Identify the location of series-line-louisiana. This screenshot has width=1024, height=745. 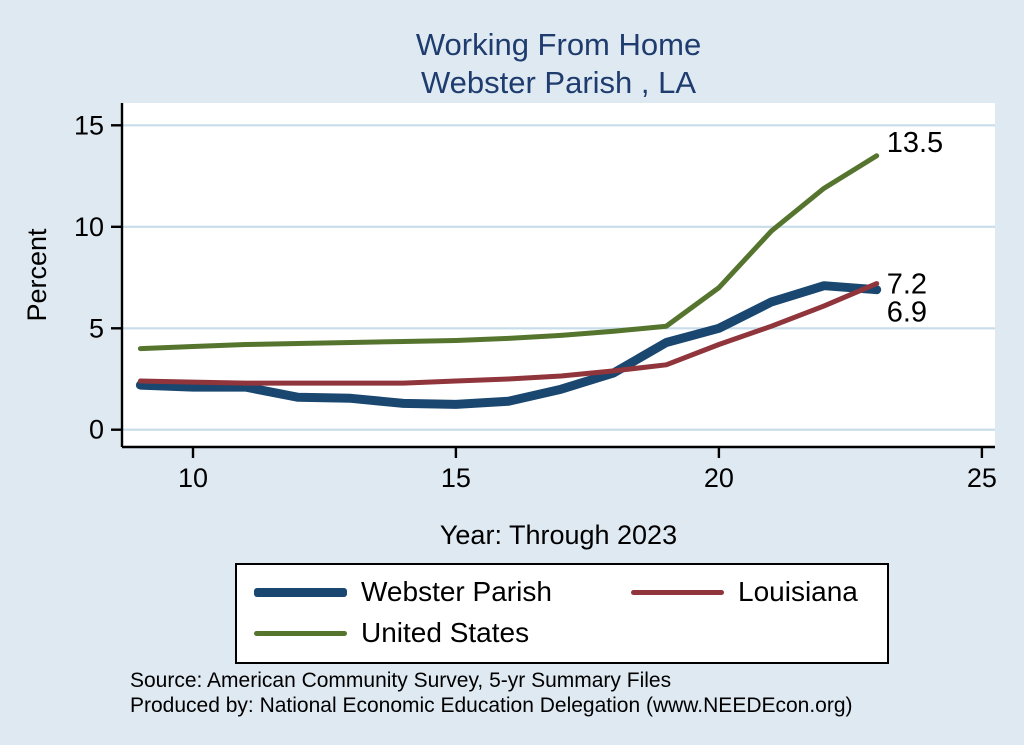
(508, 333).